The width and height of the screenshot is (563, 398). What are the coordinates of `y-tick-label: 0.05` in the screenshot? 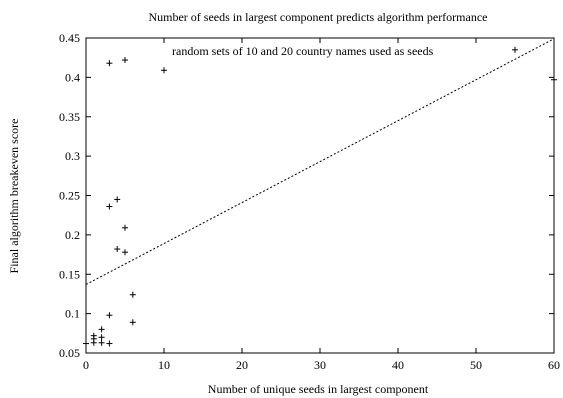 It's located at (69, 353).